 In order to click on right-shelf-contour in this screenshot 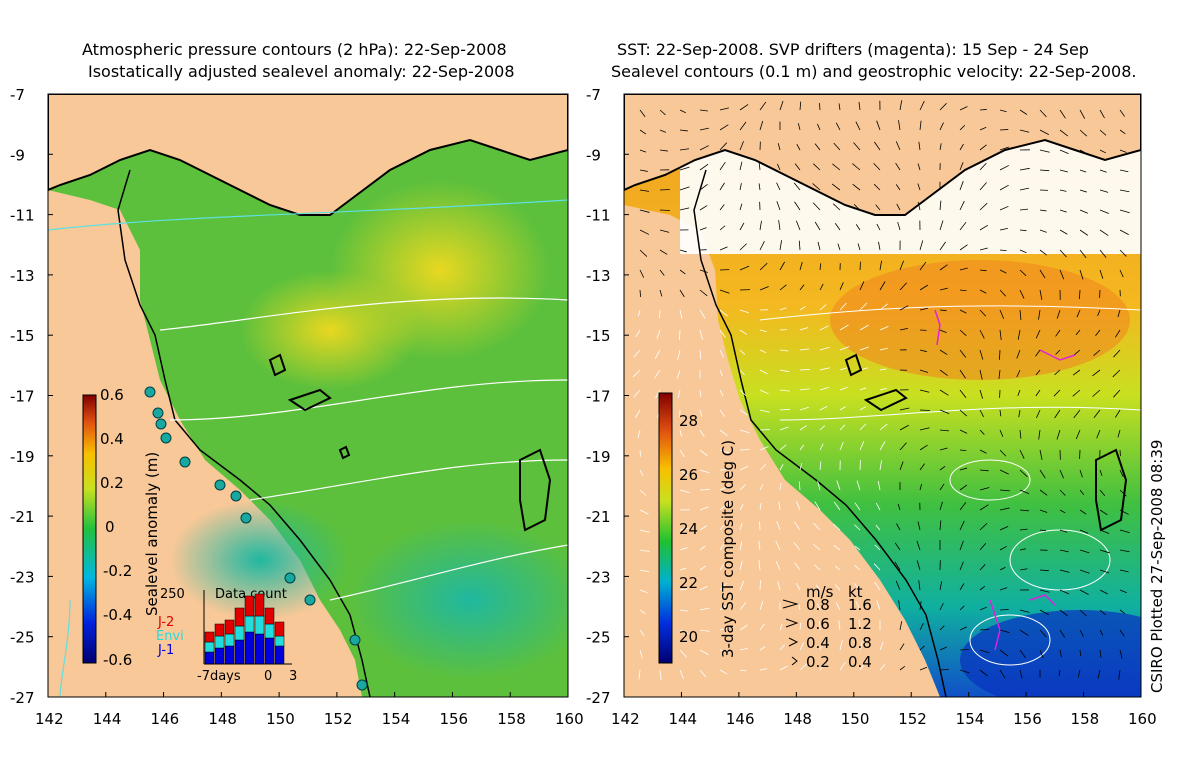, I will do `click(820, 433)`.